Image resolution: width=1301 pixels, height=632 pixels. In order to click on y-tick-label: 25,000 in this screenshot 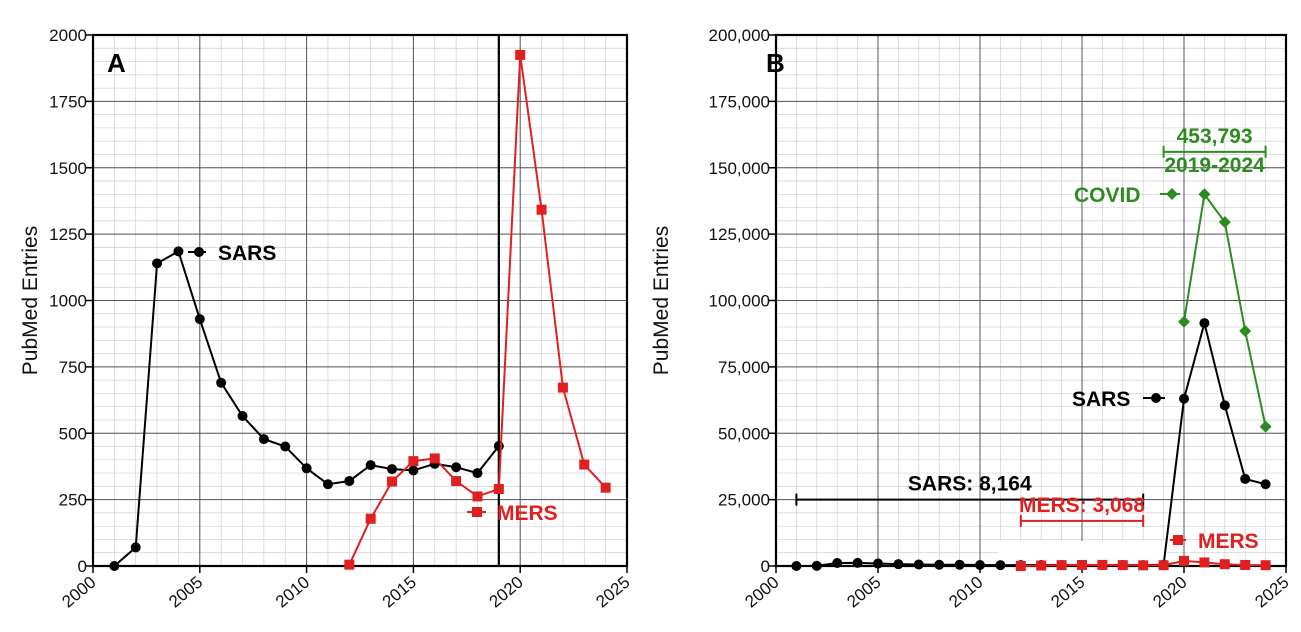, I will do `click(744, 500)`.